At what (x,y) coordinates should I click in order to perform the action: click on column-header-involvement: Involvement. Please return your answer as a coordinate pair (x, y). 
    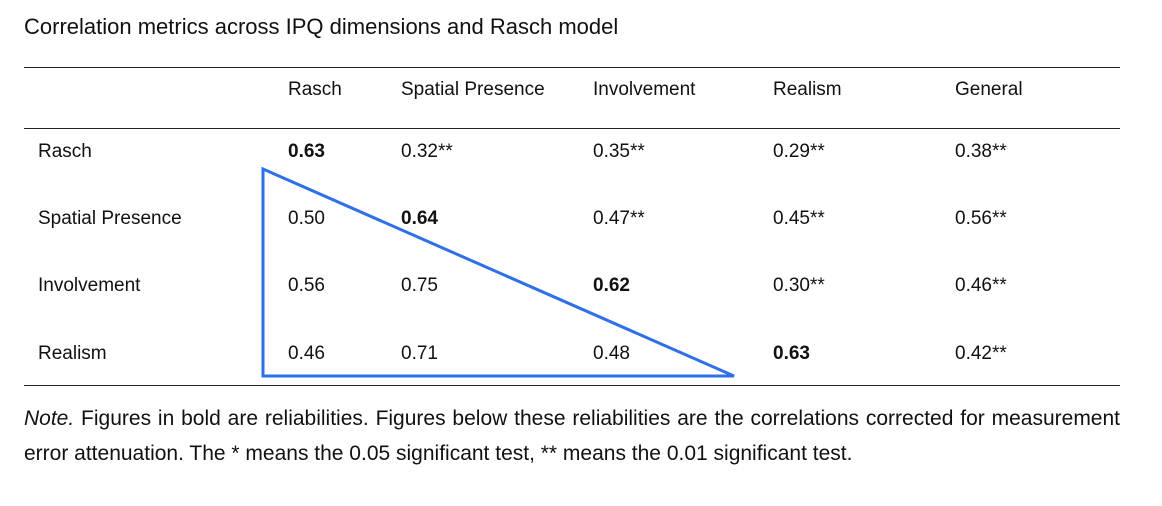
    Looking at the image, I should click on (644, 89).